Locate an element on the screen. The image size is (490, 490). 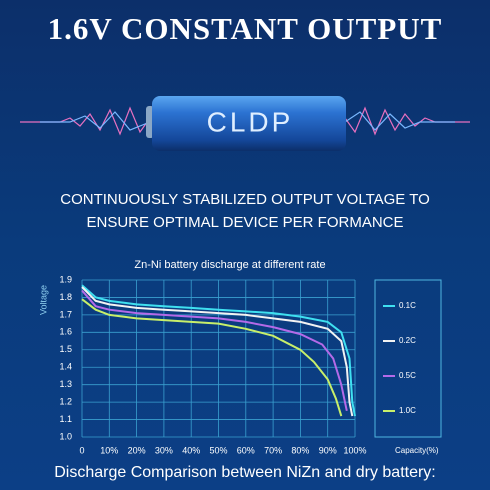
brand: CLDP is located at coordinates (250, 121).